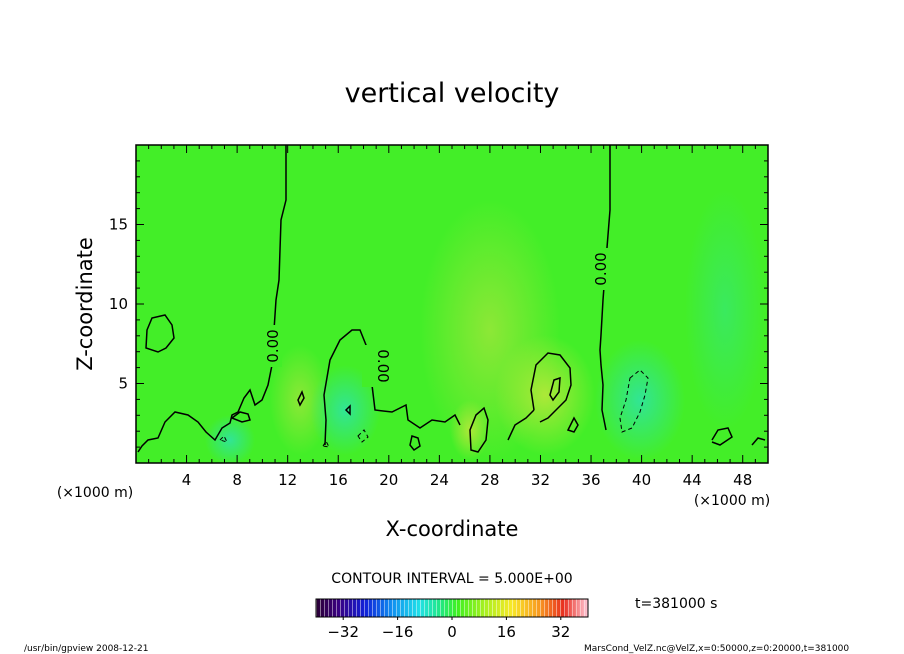  I want to click on colorbar-hatch, so click(452, 608).